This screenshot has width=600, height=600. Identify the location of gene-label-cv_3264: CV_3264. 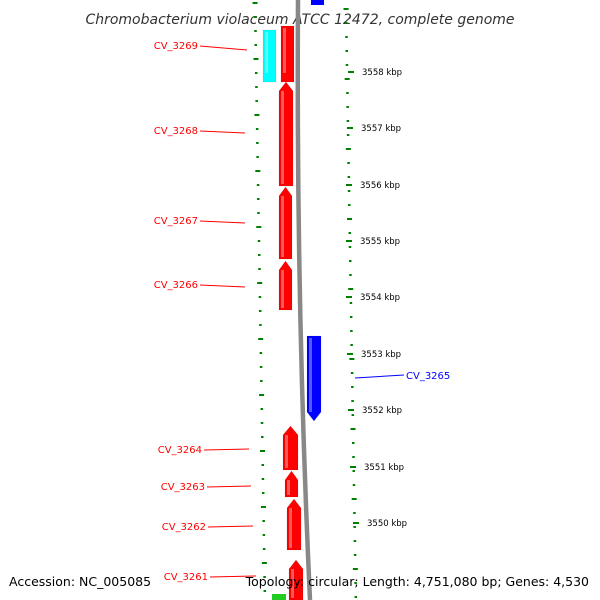
(180, 450).